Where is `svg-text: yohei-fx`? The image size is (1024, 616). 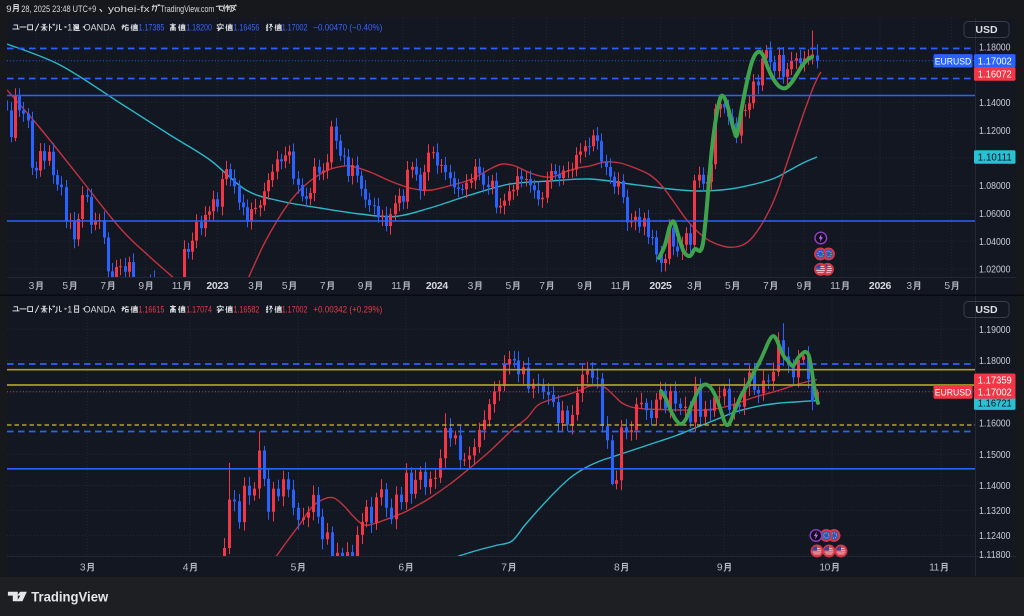 svg-text: yohei-fx is located at coordinates (129, 9).